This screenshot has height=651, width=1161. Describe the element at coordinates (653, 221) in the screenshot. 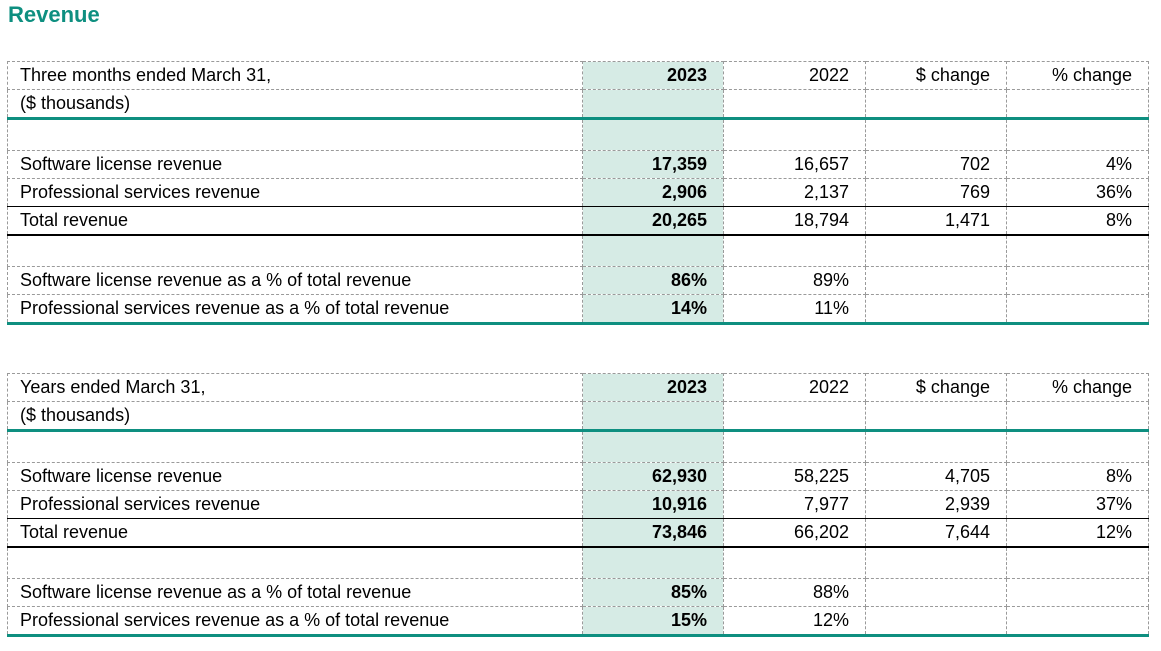

I see `cell-current: 20,265` at that location.